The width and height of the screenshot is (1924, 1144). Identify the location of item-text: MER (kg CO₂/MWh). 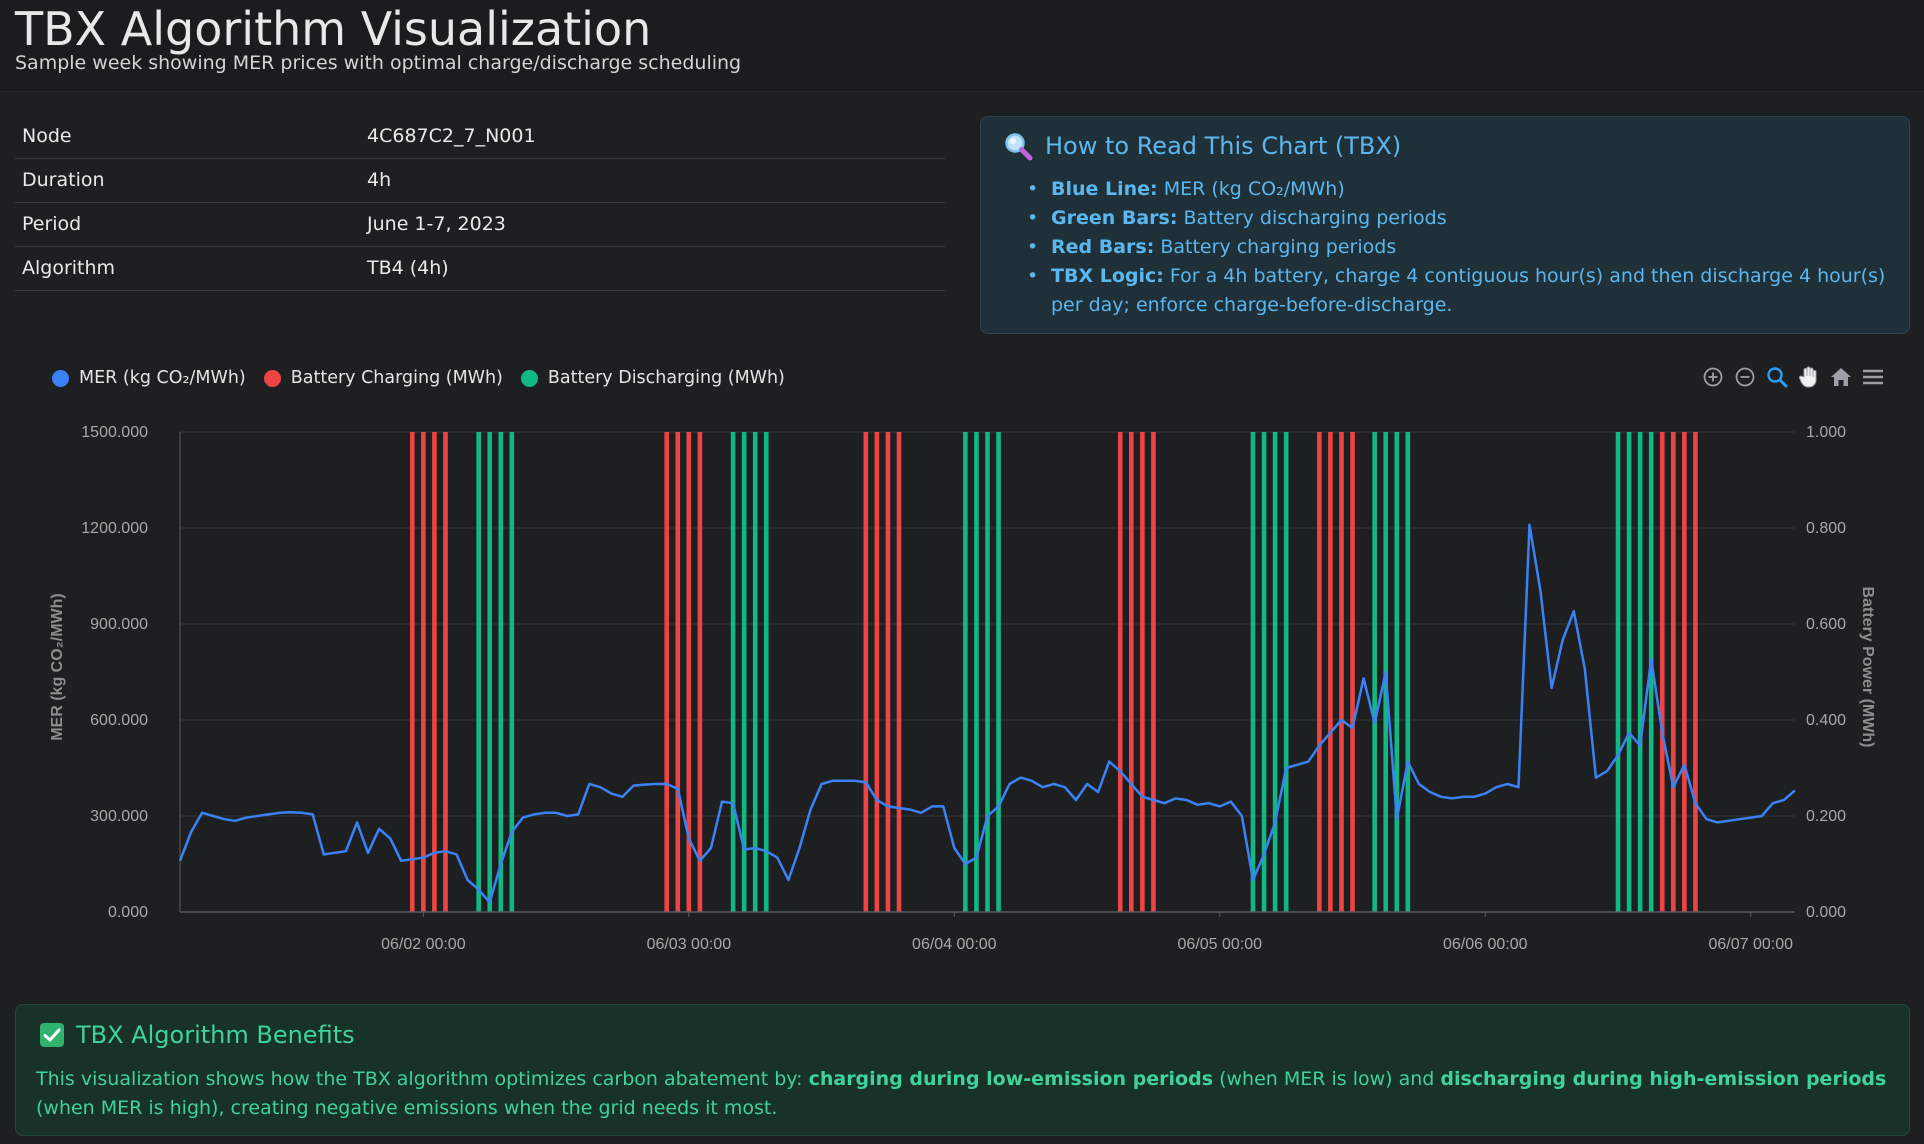
(1254, 189).